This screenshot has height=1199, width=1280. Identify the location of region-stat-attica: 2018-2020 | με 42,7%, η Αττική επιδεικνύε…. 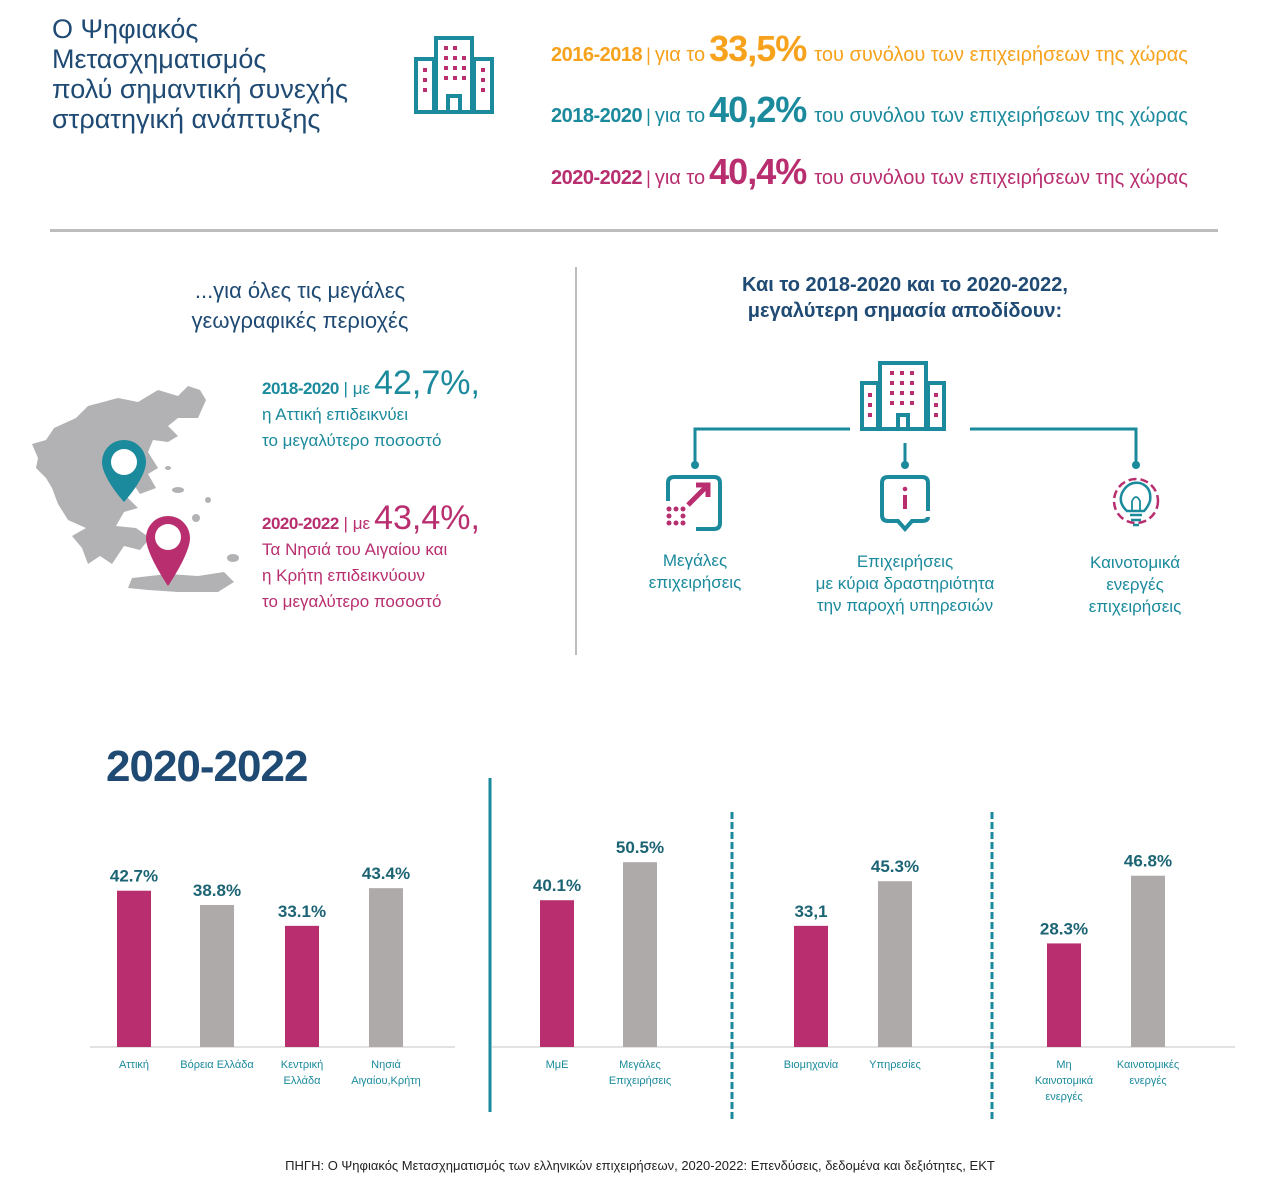
(371, 410).